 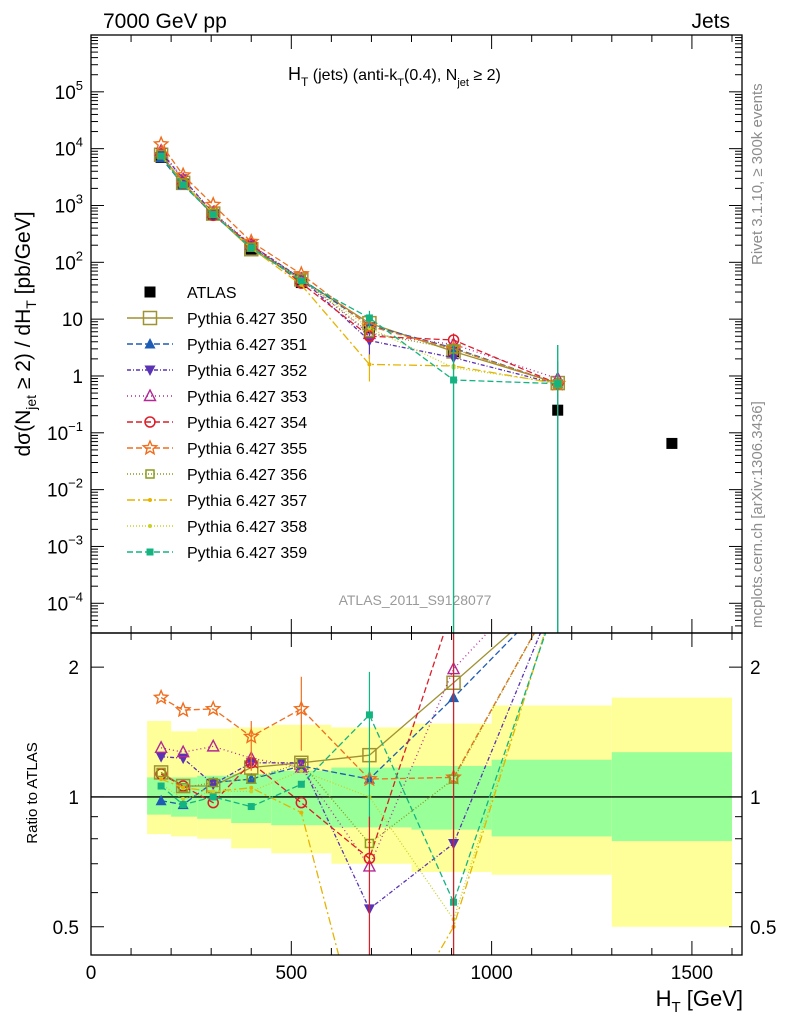 What do you see at coordinates (247, 553) in the screenshot?
I see `legend-label-10: Pythia 6.427 359` at bounding box center [247, 553].